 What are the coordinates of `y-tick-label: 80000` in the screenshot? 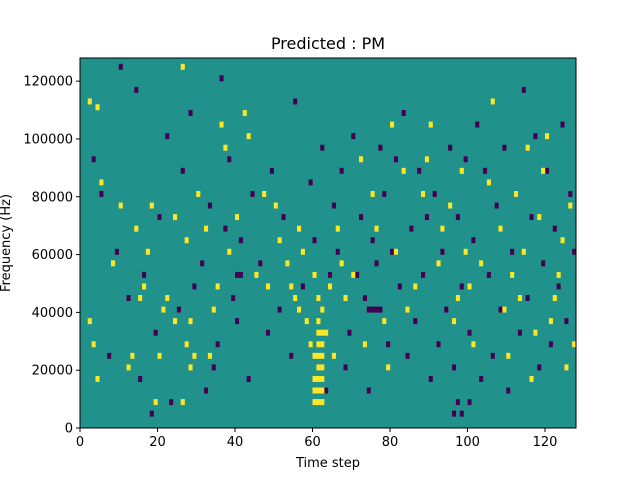 It's located at (52, 197).